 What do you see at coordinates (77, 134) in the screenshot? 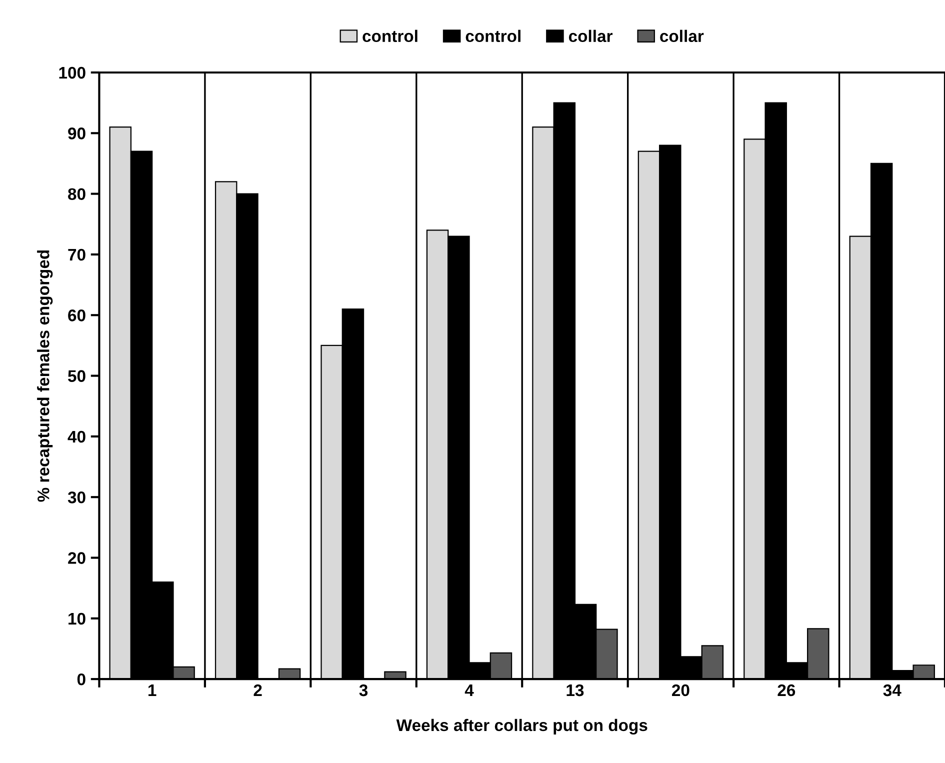
I see `y-tick-label: 90` at bounding box center [77, 134].